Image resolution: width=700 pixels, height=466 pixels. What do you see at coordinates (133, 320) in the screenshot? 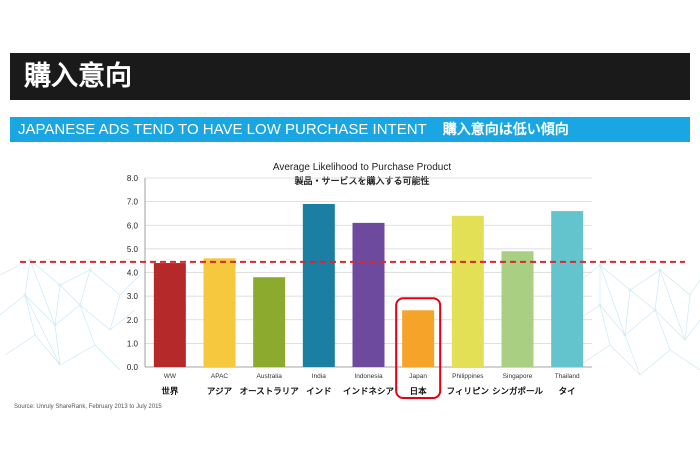
I see `y-tick-label: 2.0` at bounding box center [133, 320].